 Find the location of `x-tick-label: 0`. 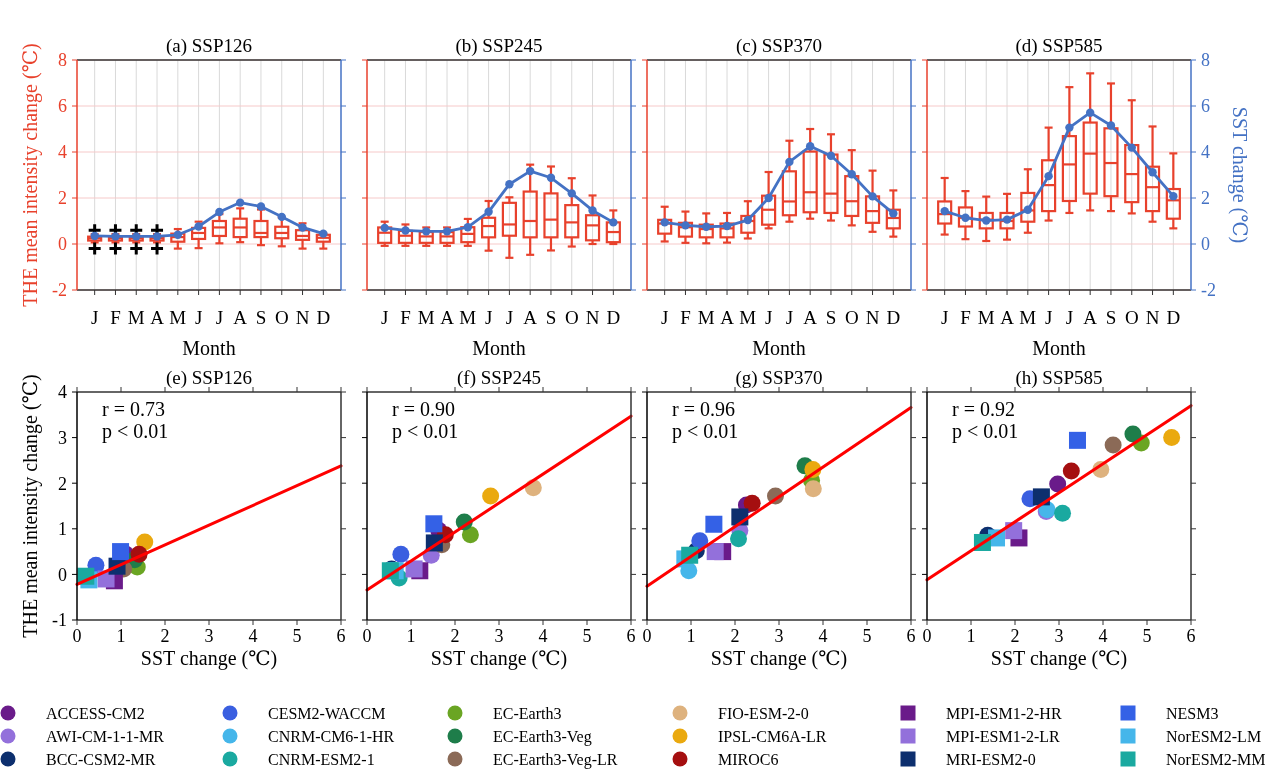

x-tick-label: 0 is located at coordinates (927, 636).